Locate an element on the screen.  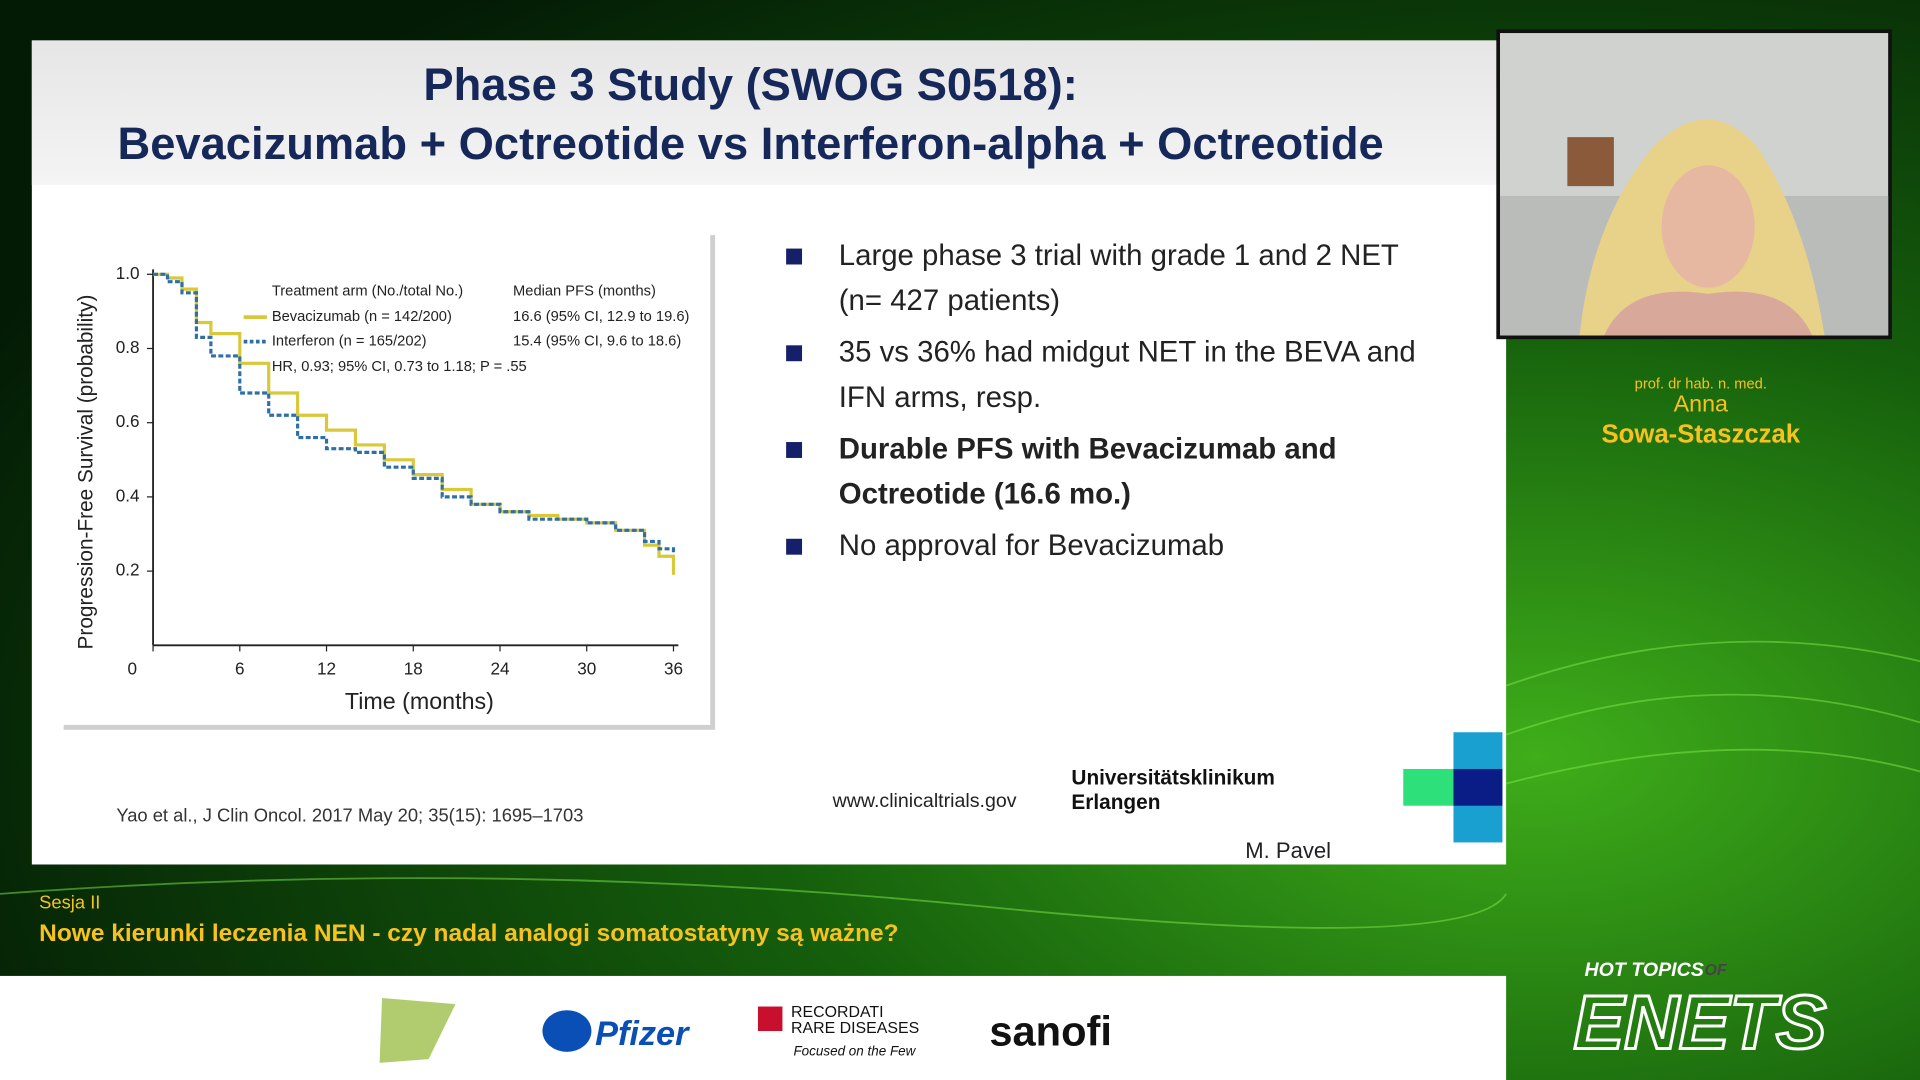
bullet-text: IFN arms, resp. is located at coordinates (940, 397).